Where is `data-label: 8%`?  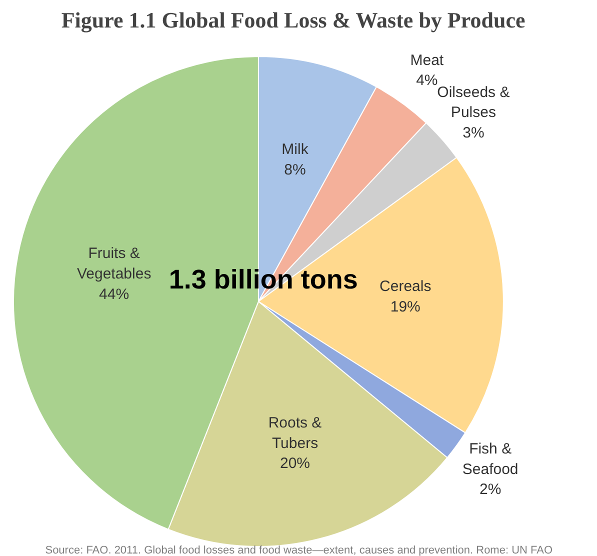
data-label: 8% is located at coordinates (295, 169).